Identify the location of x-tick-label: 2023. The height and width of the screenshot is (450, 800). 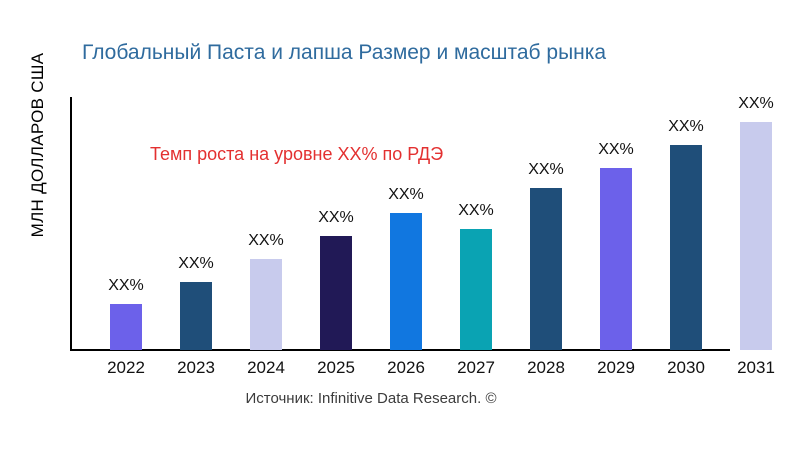
(196, 367).